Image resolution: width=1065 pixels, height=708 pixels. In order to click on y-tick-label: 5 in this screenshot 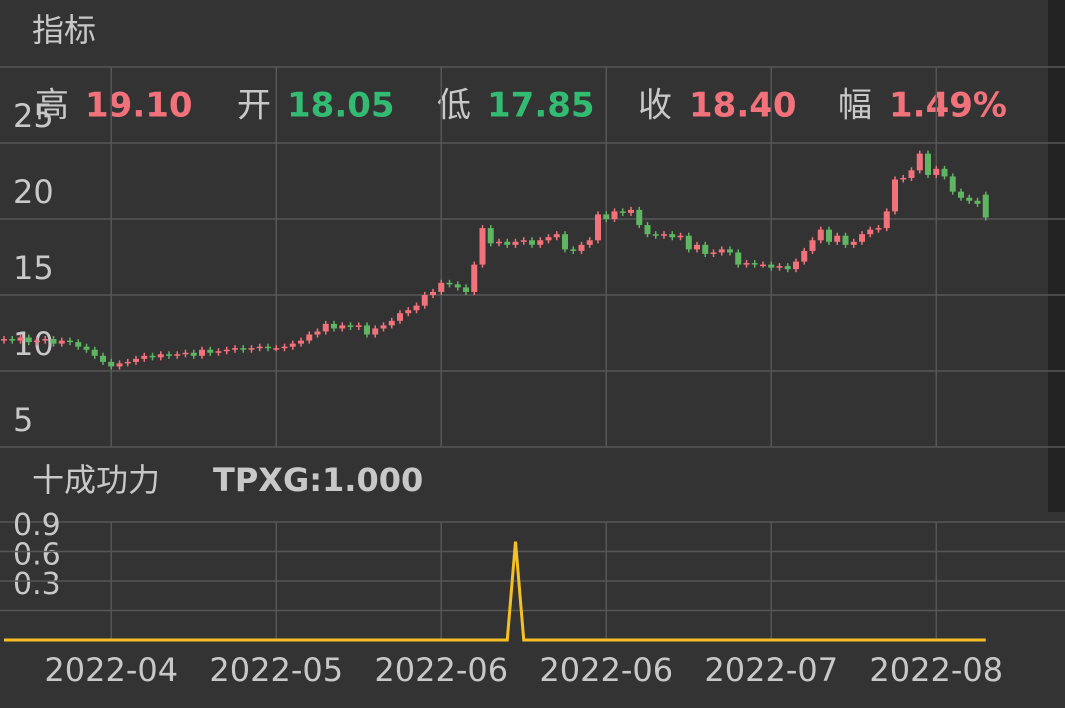, I will do `click(23, 420)`.